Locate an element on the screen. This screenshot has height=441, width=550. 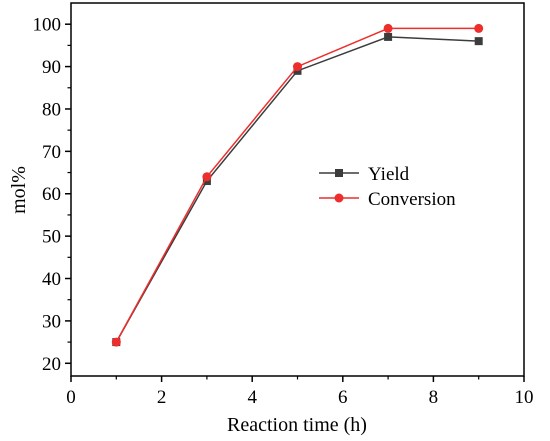
y-tick-label: 60 is located at coordinates (51, 194).